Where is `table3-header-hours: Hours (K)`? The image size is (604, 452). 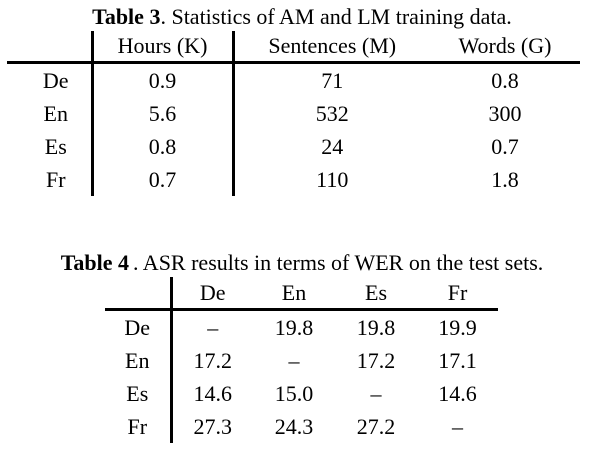 table3-header-hours: Hours (K) is located at coordinates (163, 47).